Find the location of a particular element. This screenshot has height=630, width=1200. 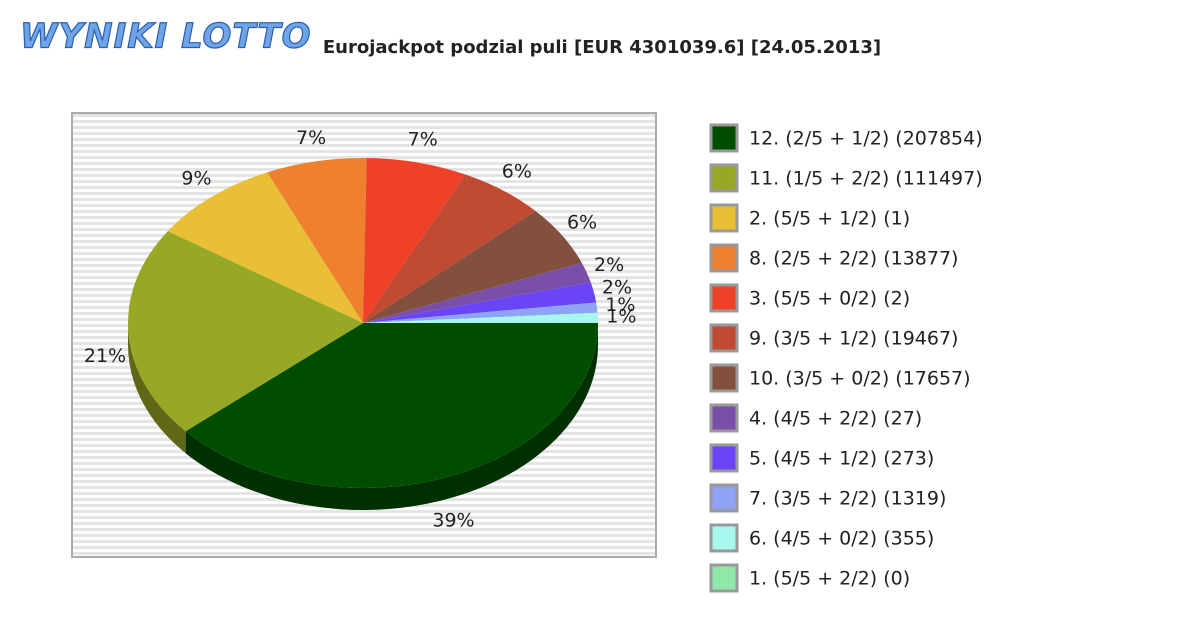

legend-label: 4. (4/5 + 2/2) (27) is located at coordinates (835, 419).